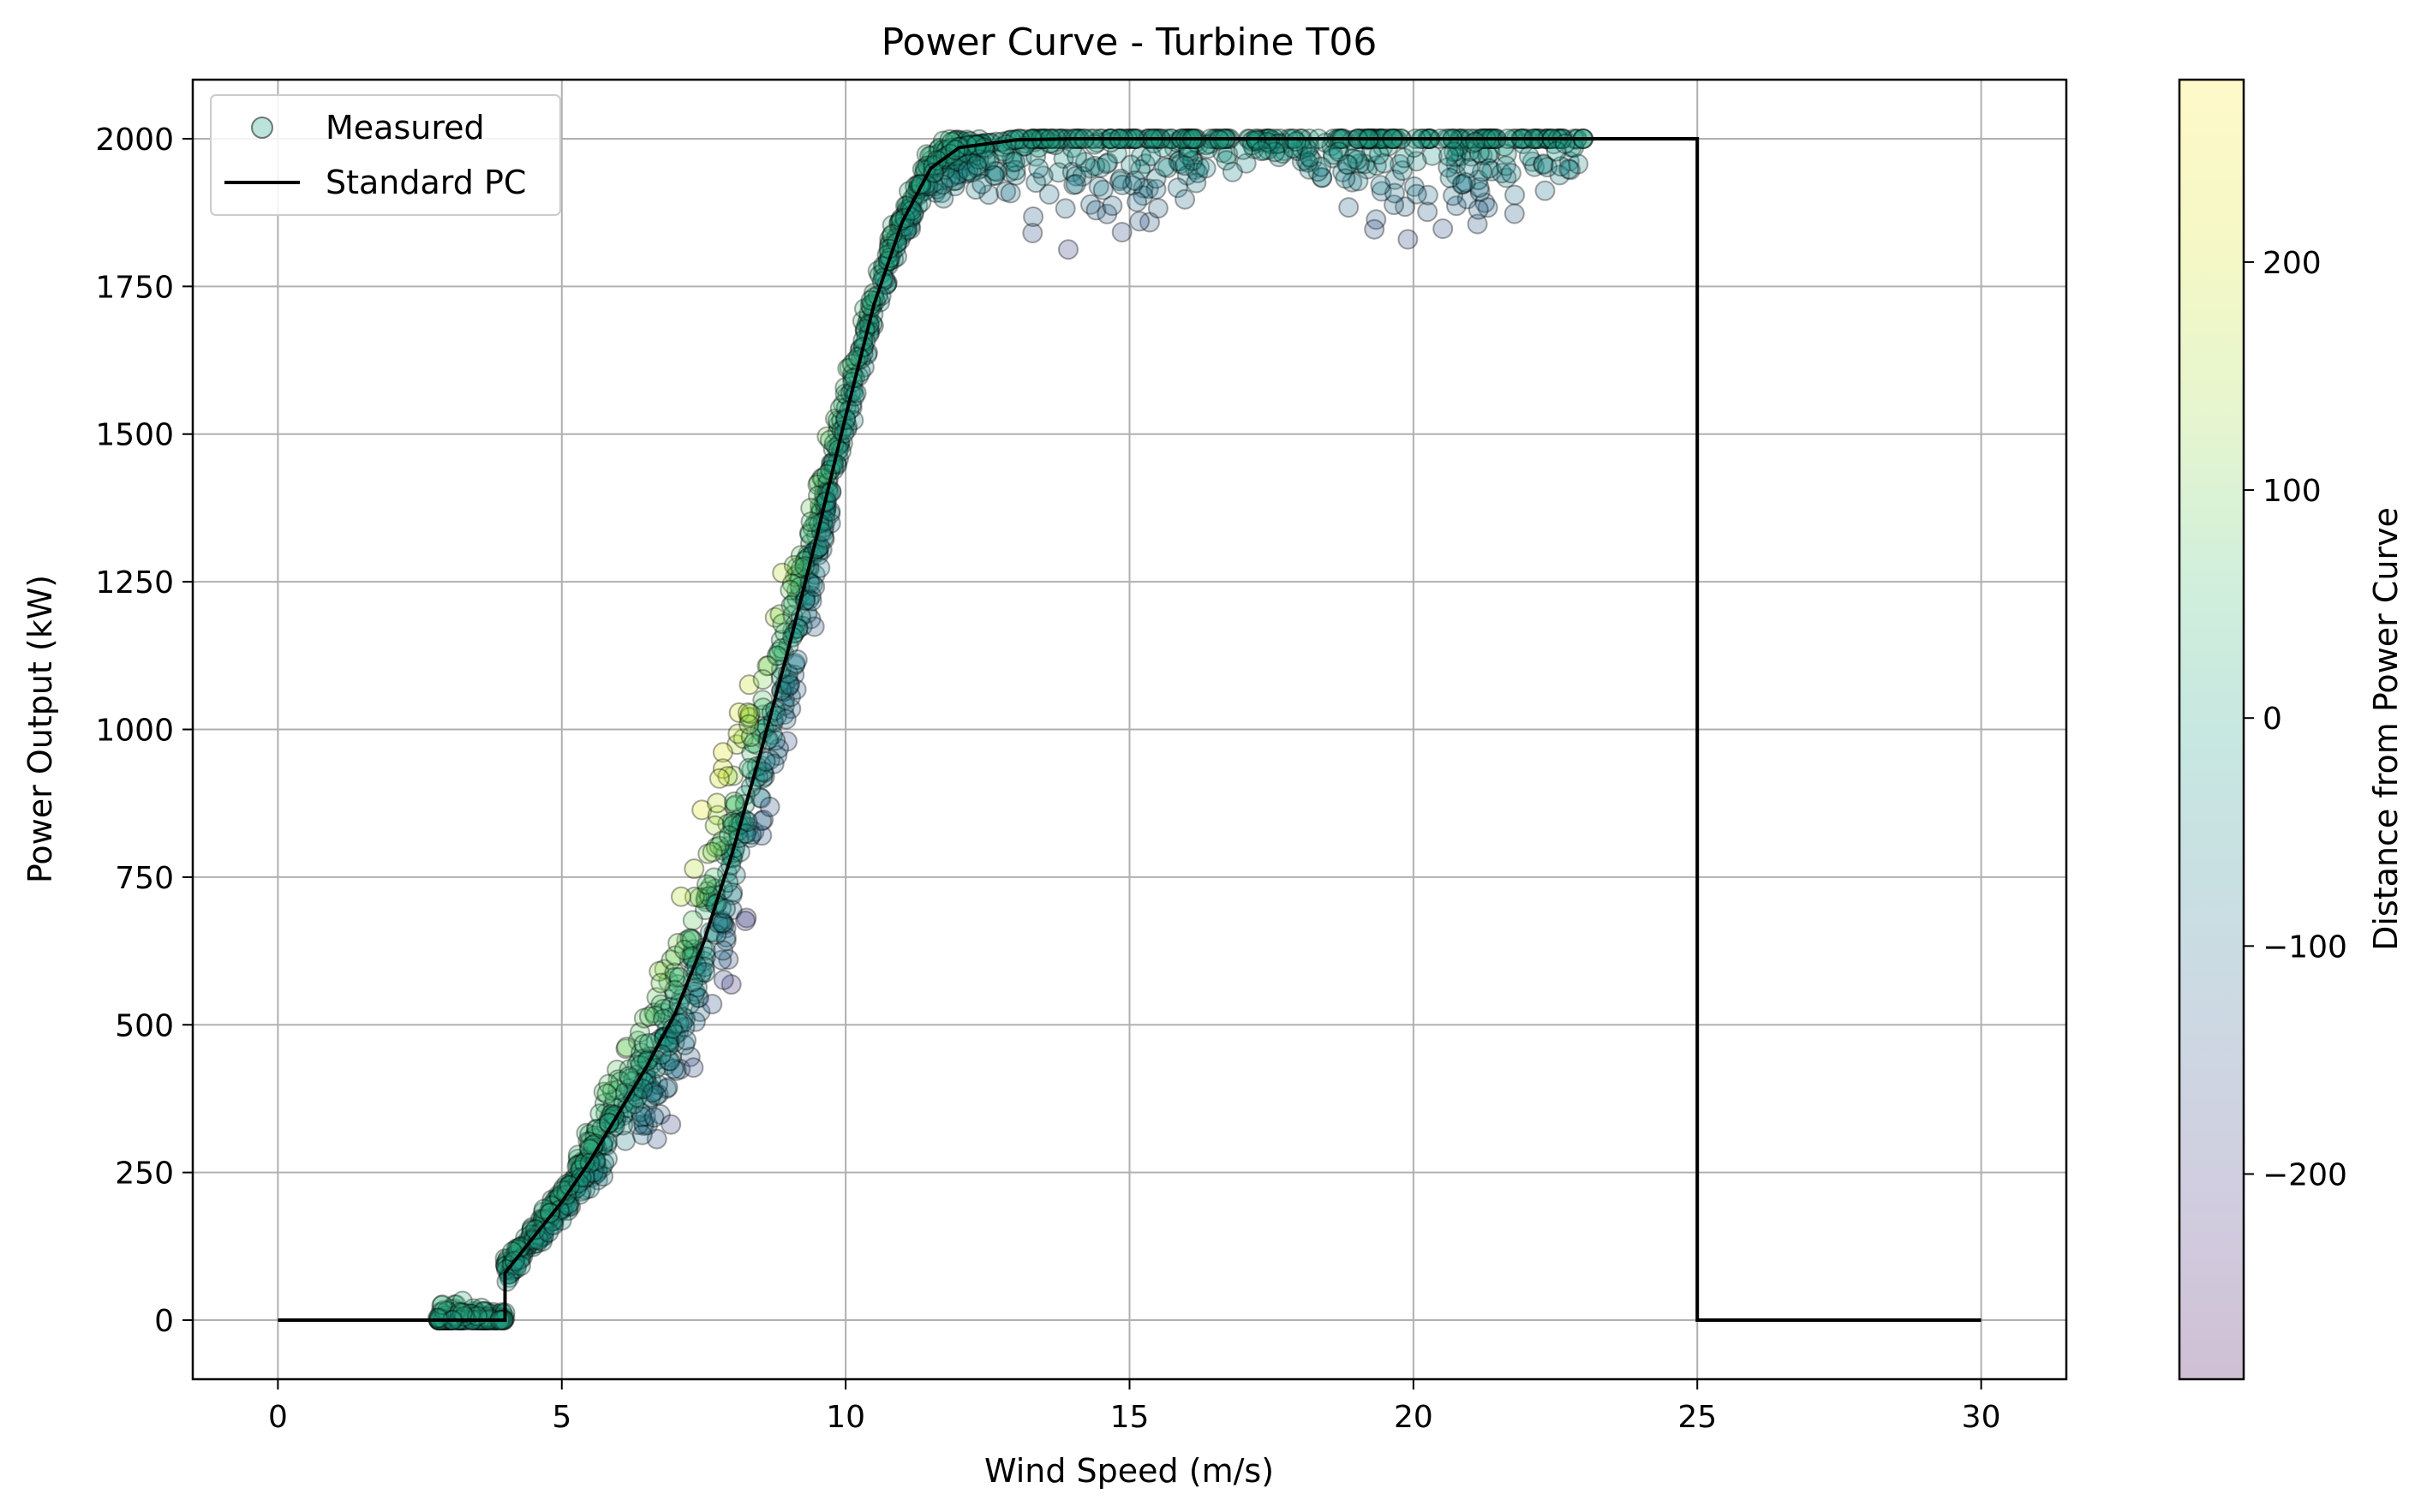 Image resolution: width=2433 pixels, height=1512 pixels. I want to click on legend: Measured Standard PC, so click(385, 155).